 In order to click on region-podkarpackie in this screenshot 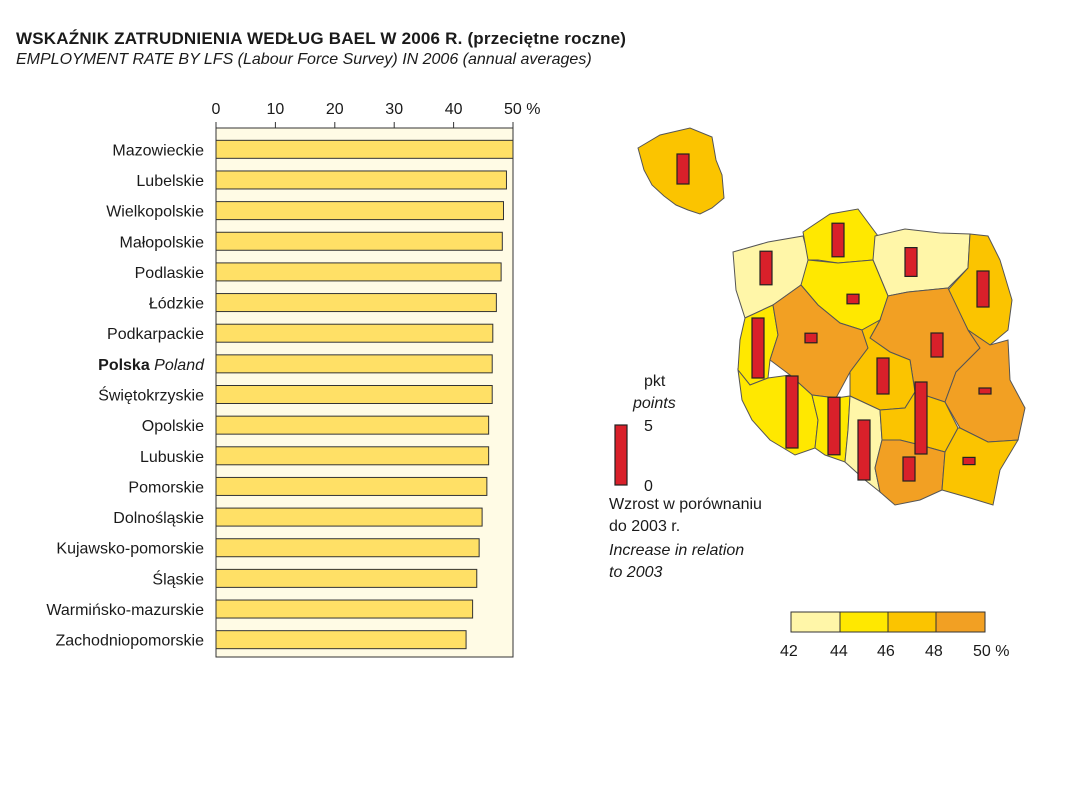, I will do `click(980, 466)`.